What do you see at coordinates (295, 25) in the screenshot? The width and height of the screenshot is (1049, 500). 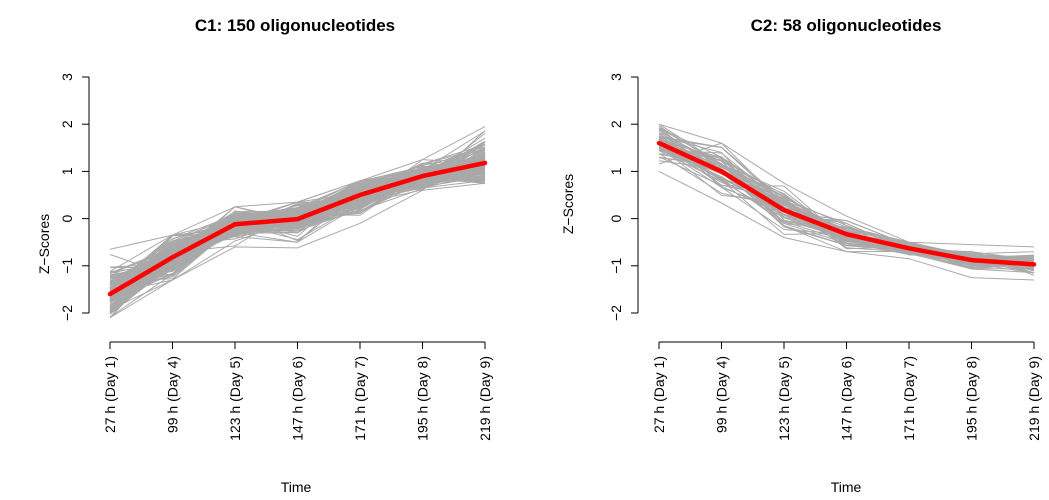 I see `chart-title: C1: 150 oligonucleotides` at bounding box center [295, 25].